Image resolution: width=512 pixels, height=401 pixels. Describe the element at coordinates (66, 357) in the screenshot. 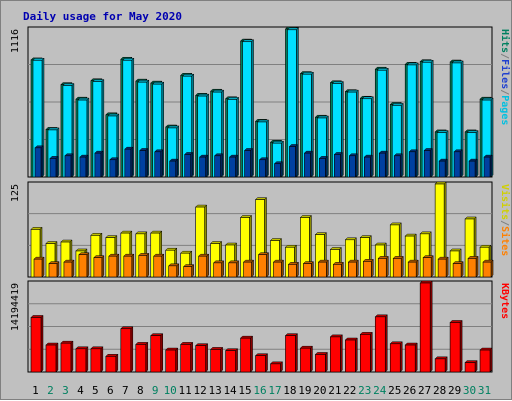

I see `bar-kbytes-day-3-face` at that location.